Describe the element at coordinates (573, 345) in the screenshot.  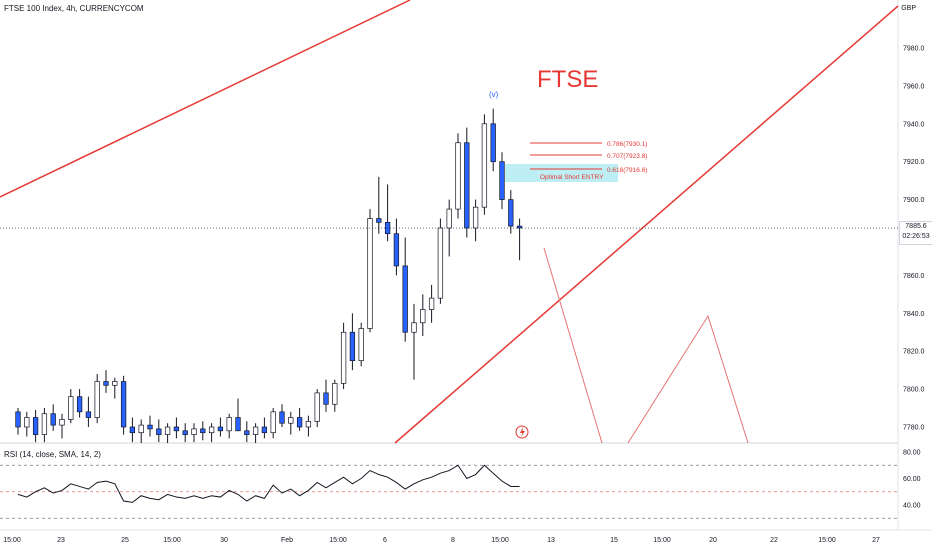
I see `projection-path` at that location.